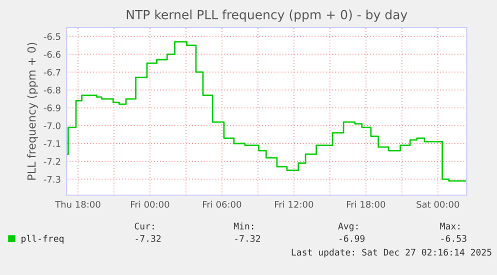 The image size is (497, 275). I want to click on y-tick-label: -6.9, so click(52, 108).